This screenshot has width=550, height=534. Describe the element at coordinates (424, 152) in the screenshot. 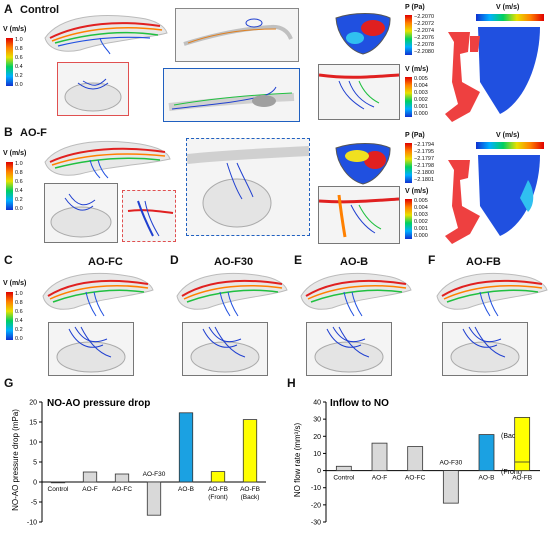

I see `scale-tick: −2.1795` at that location.